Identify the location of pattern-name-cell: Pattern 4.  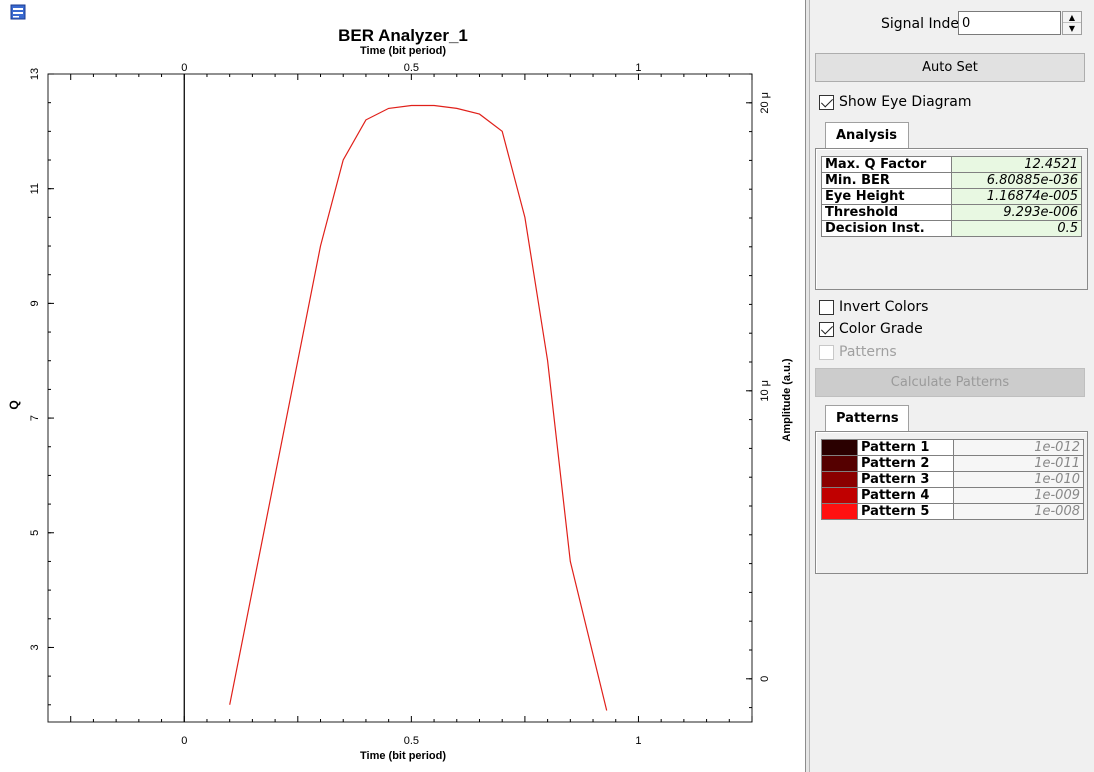
(905, 495).